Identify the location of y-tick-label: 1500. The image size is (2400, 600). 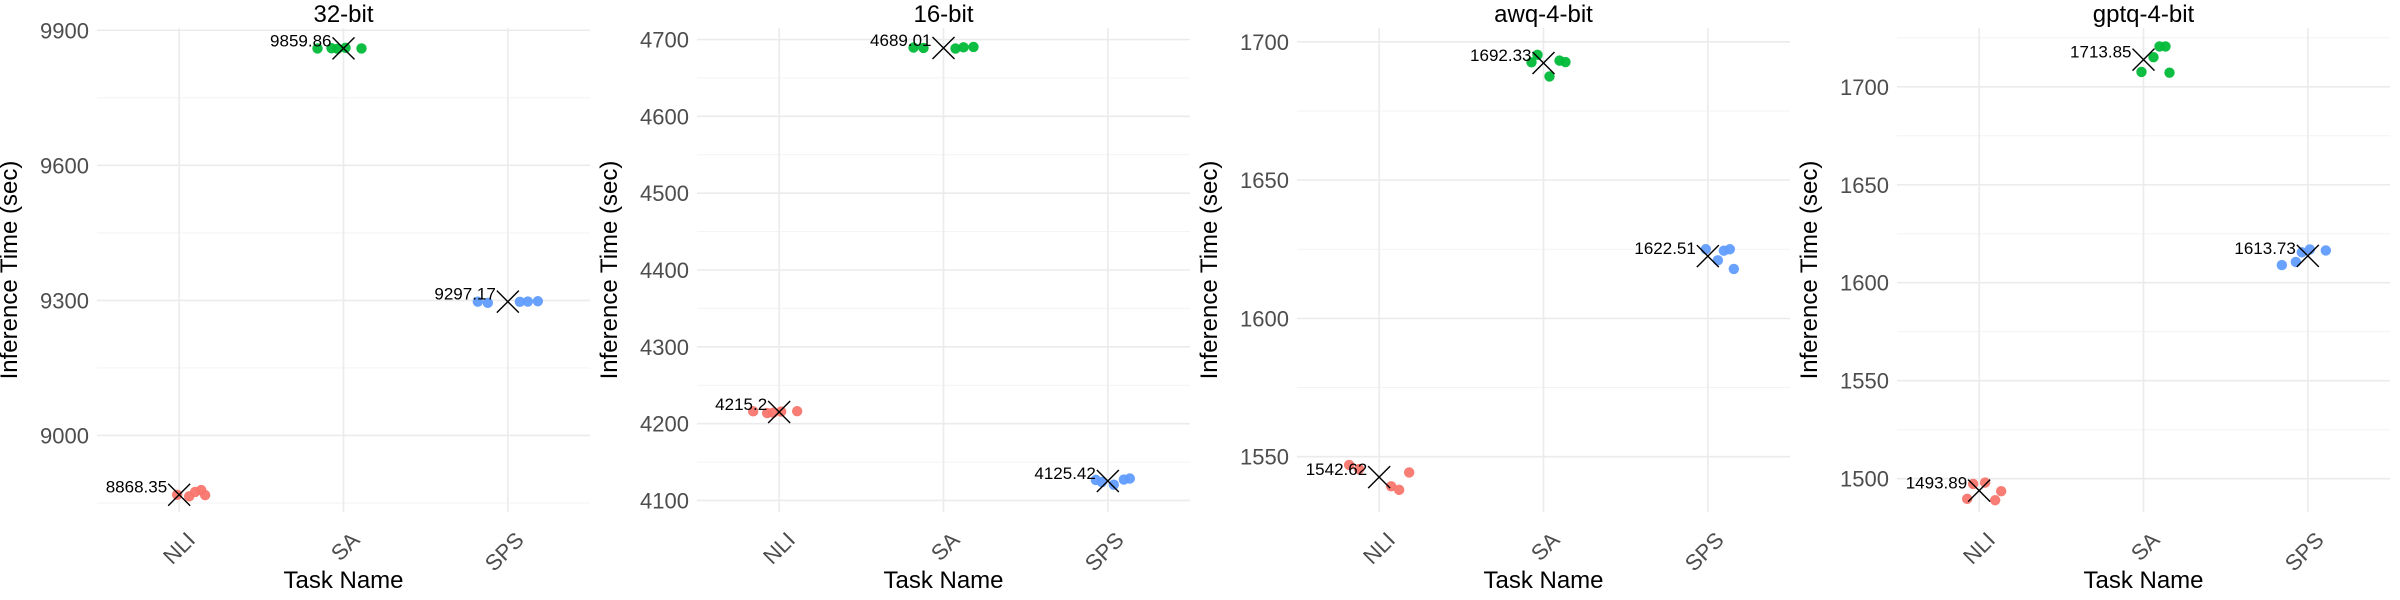
(1864, 479).